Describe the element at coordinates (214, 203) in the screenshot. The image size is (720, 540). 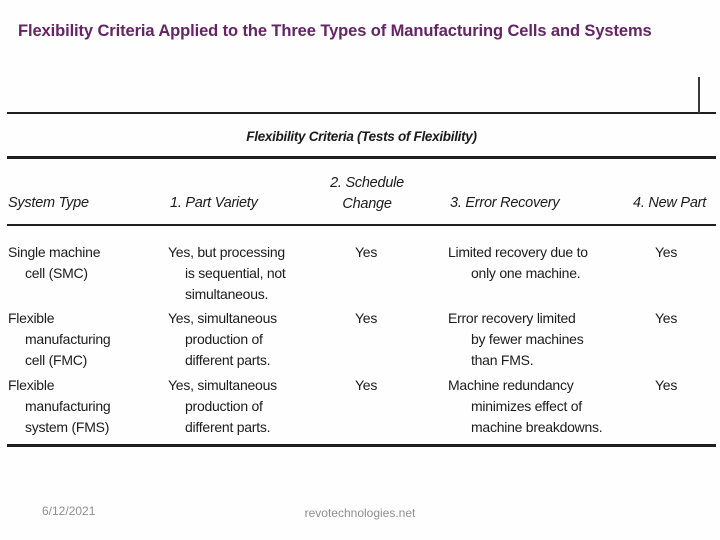
I see `column-header-part-variety: 1. Part Variety` at that location.